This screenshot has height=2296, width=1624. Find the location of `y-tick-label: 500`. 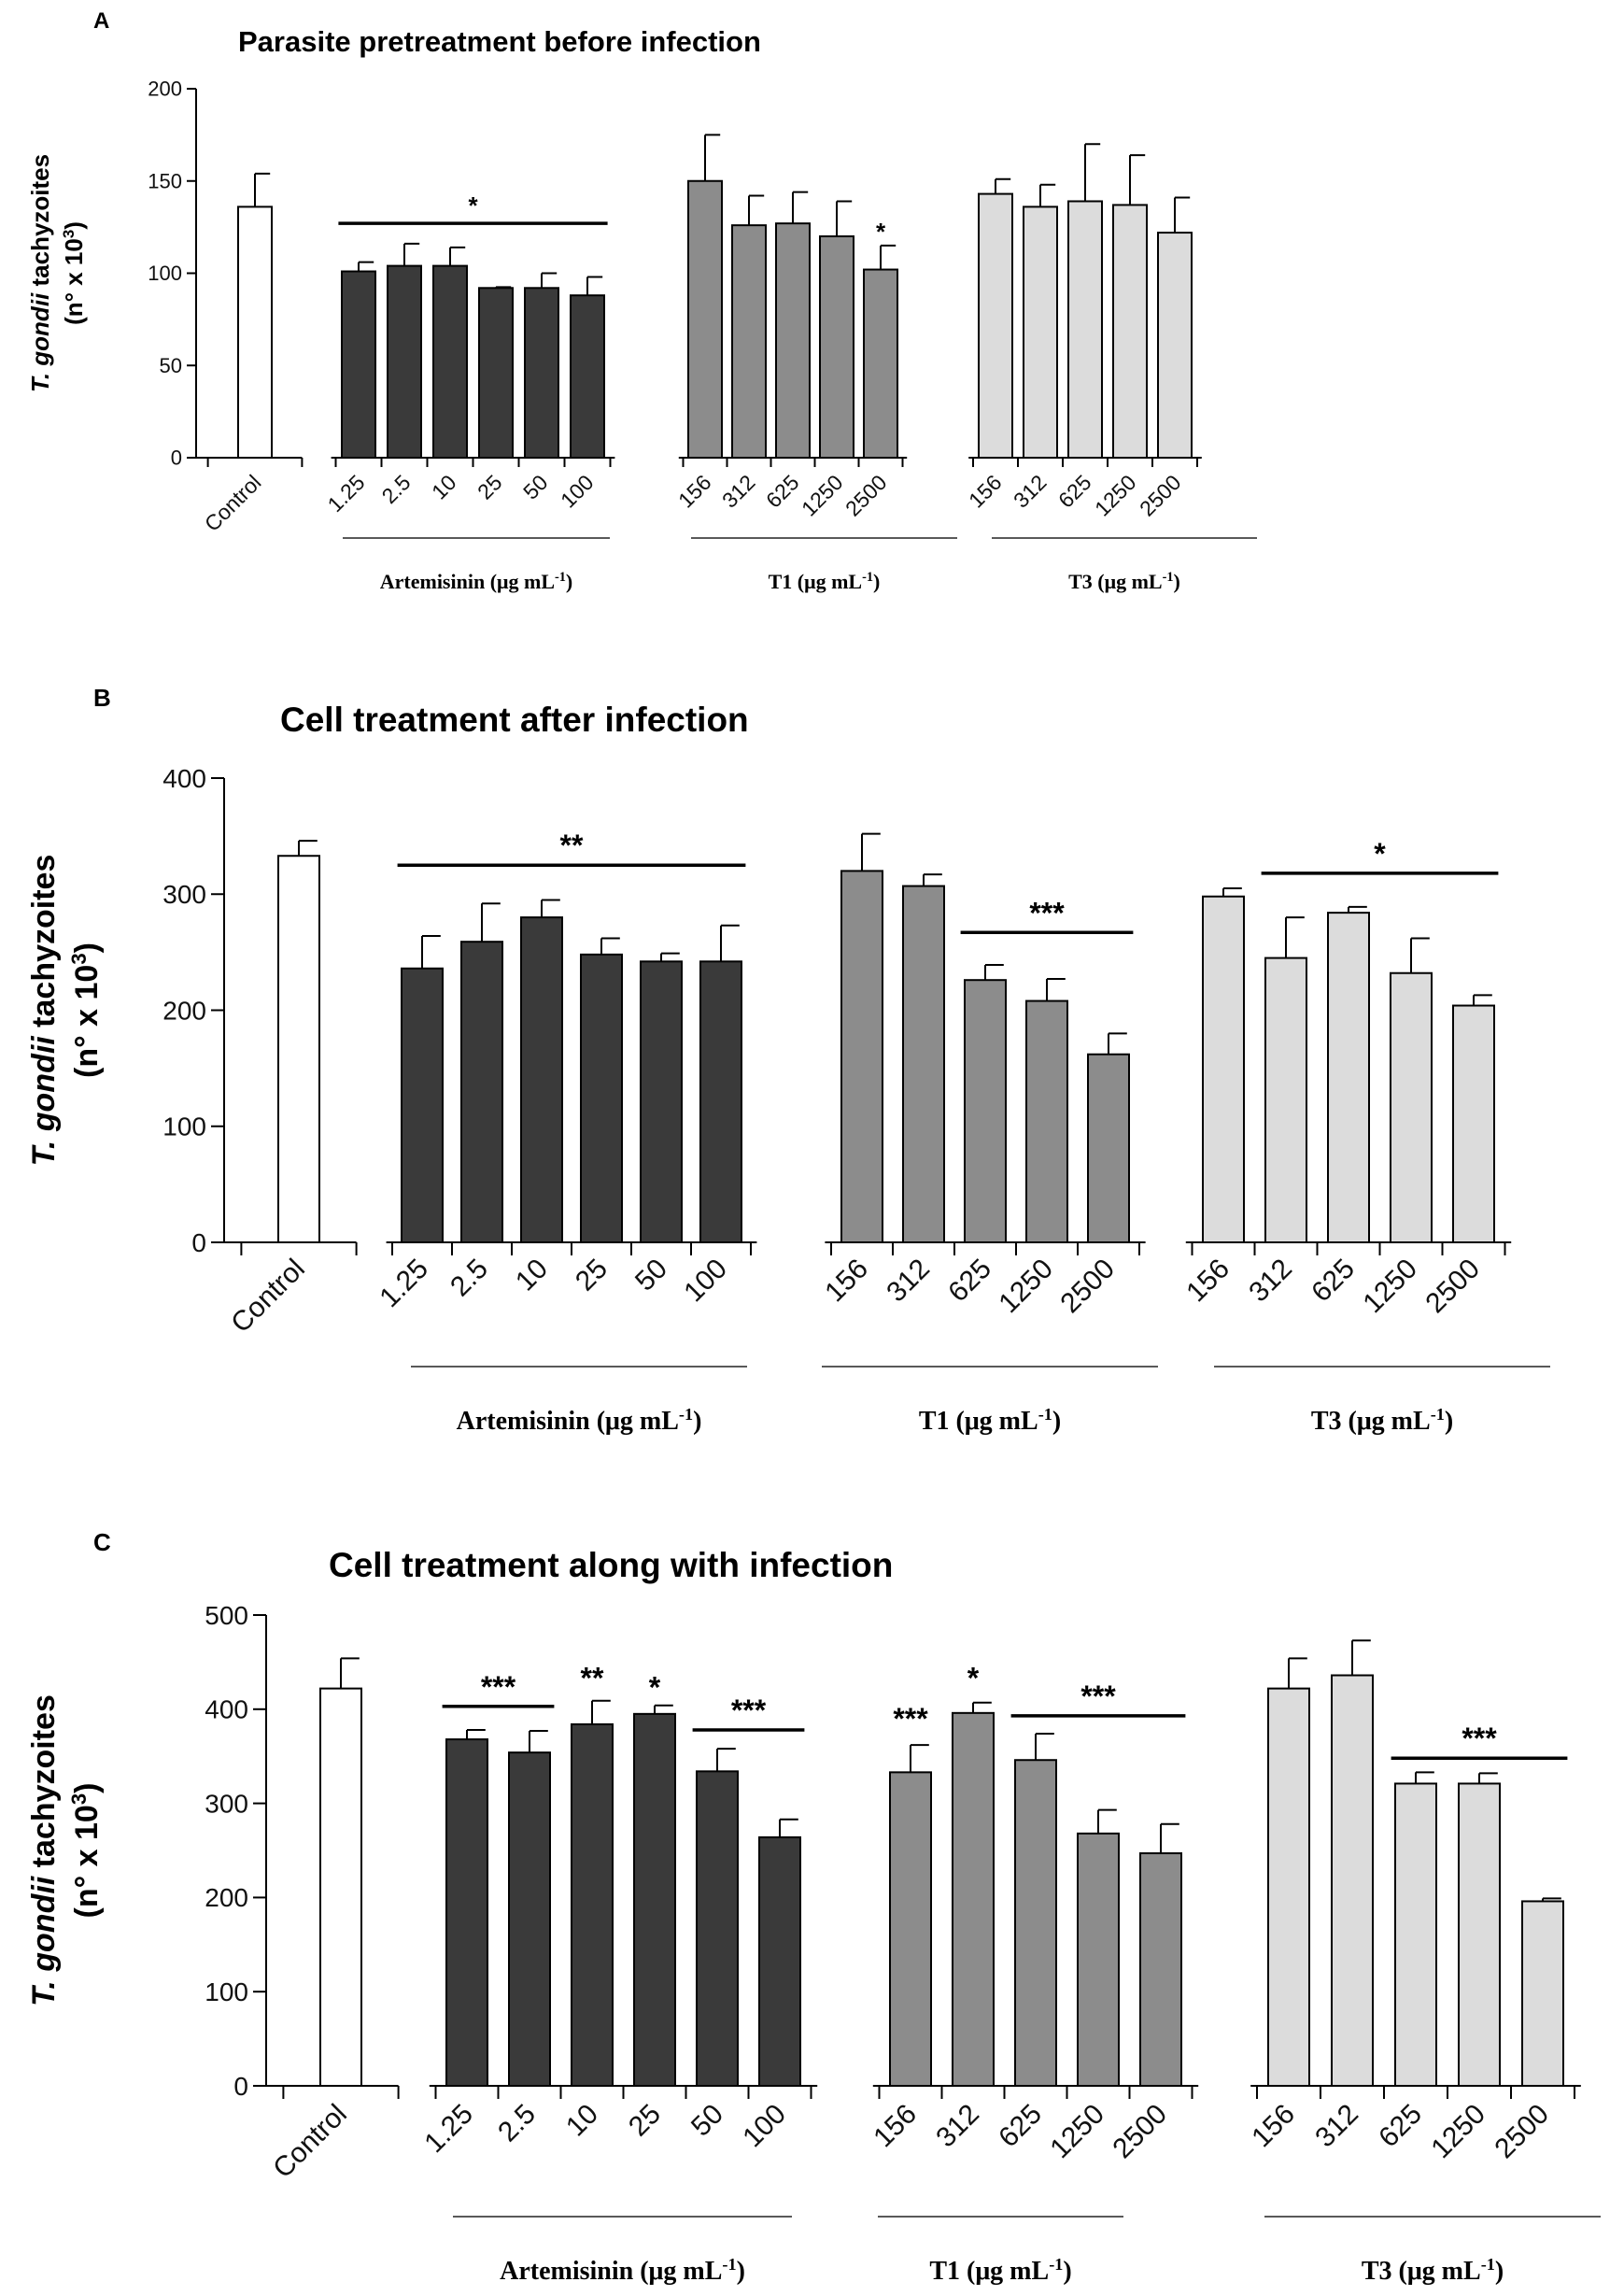

y-tick-label: 500 is located at coordinates (226, 1616).